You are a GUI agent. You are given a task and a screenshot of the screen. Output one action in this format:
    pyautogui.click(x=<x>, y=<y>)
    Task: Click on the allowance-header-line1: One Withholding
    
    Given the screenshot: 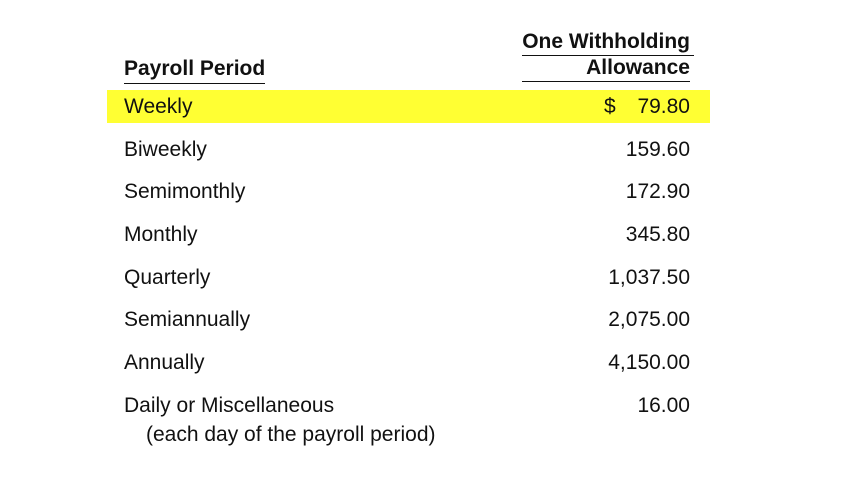 What is the action you would take?
    pyautogui.click(x=608, y=43)
    